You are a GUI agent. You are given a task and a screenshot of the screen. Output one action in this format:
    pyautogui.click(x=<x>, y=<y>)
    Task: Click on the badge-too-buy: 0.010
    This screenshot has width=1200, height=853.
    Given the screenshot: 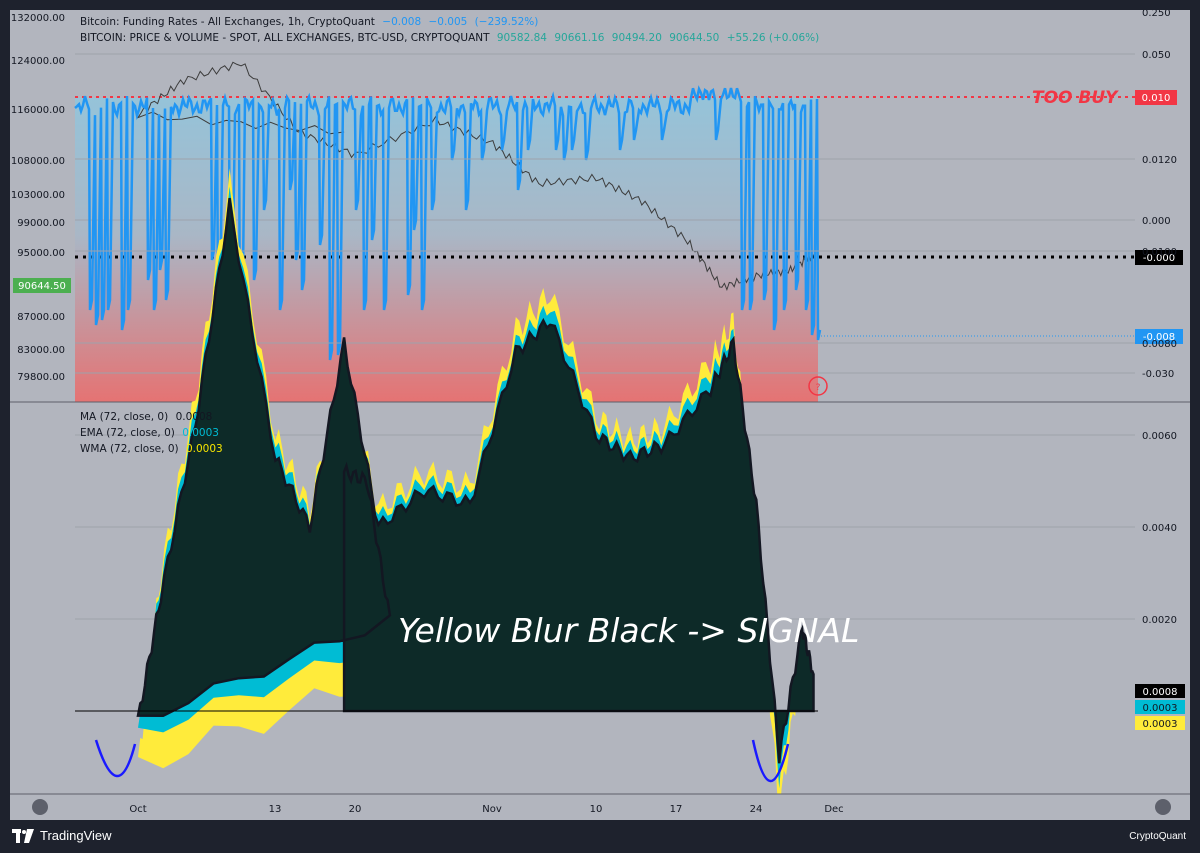 What is the action you would take?
    pyautogui.click(x=1156, y=97)
    